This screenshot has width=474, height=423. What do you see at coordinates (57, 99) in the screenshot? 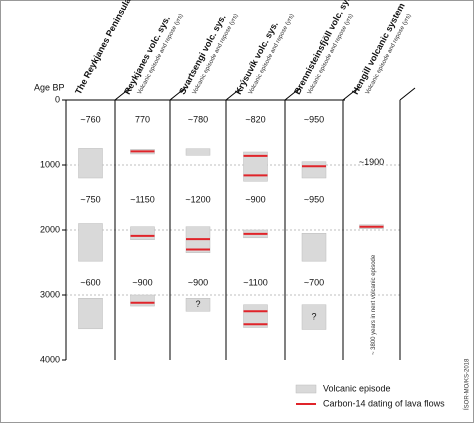
I see `y-tick-label: 0` at bounding box center [57, 99].